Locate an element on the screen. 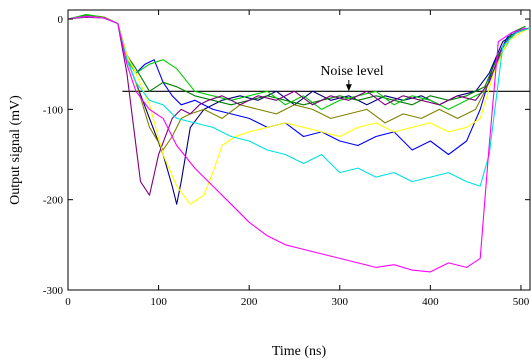  y-tick-label: -100 is located at coordinates (53, 110).